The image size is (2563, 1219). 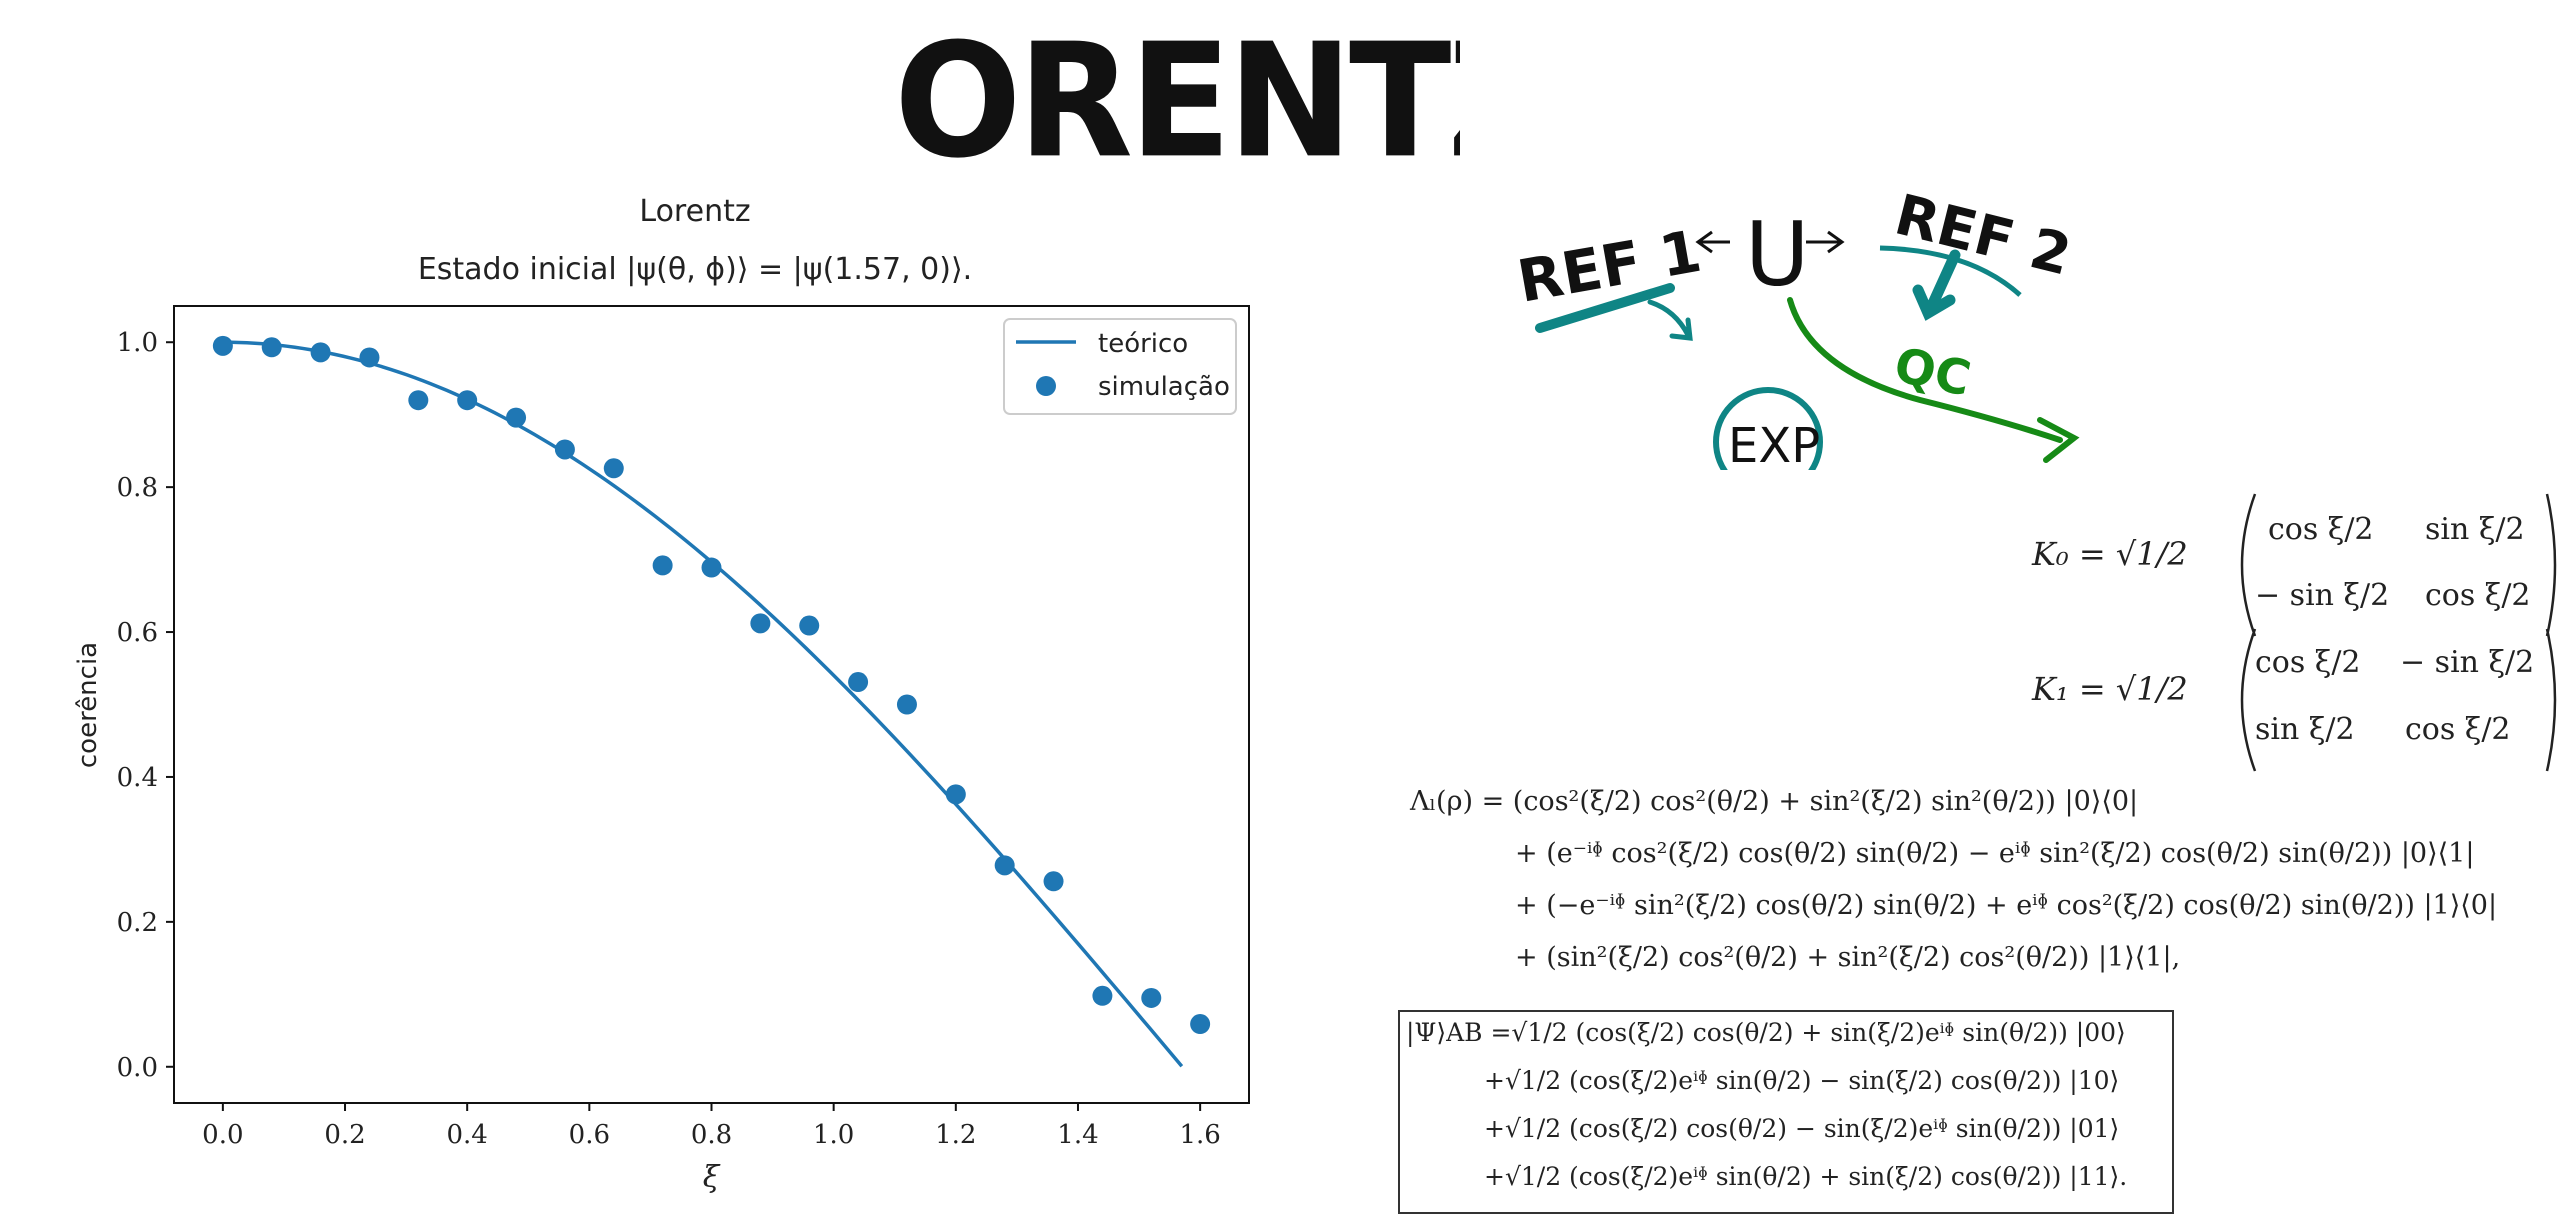 What do you see at coordinates (1670, 320) in the screenshot?
I see `ref1-arrow-icon` at bounding box center [1670, 320].